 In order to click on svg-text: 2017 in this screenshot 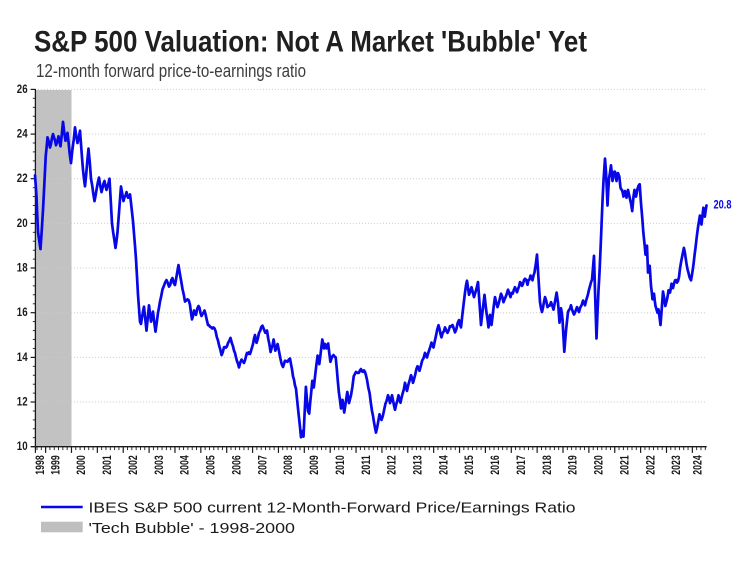, I will do `click(521, 465)`.